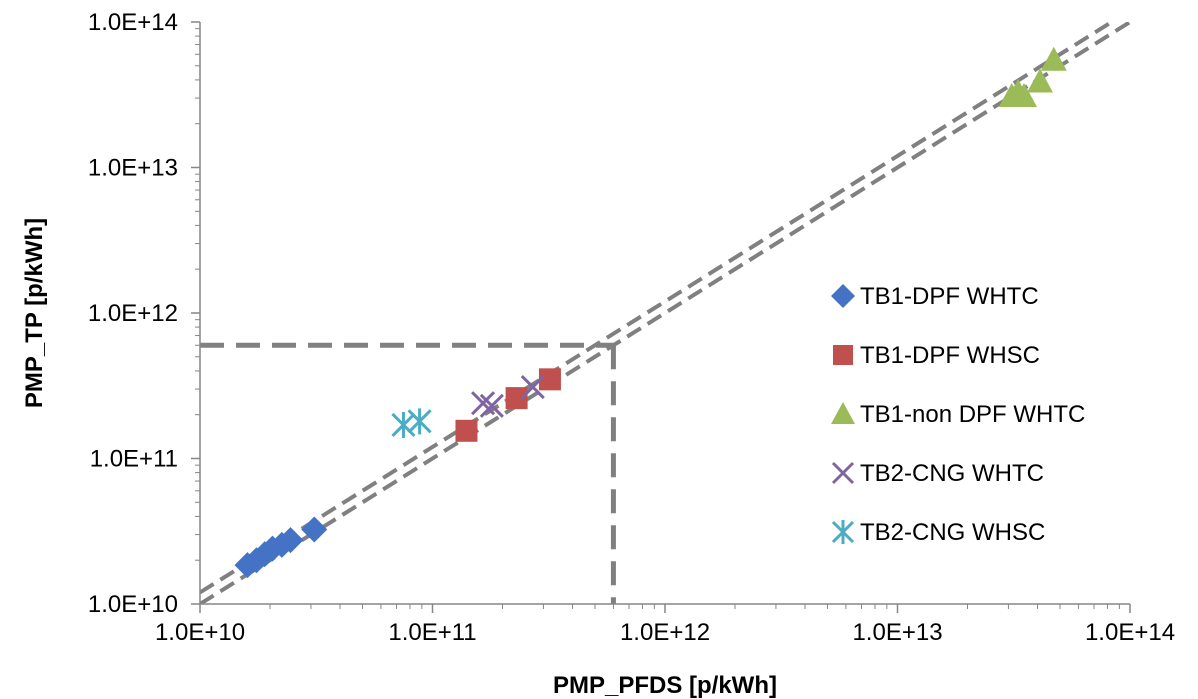 The image size is (1198, 699). Describe the element at coordinates (972, 414) in the screenshot. I see `legend-label: TB1-non DPF WHTC` at that location.